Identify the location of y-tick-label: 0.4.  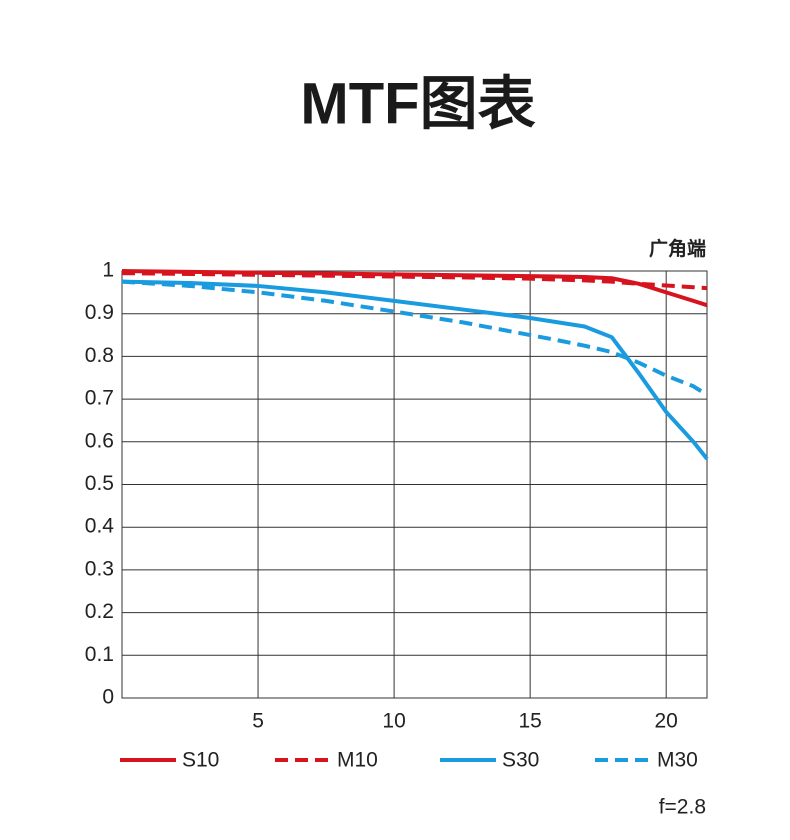
(100, 526).